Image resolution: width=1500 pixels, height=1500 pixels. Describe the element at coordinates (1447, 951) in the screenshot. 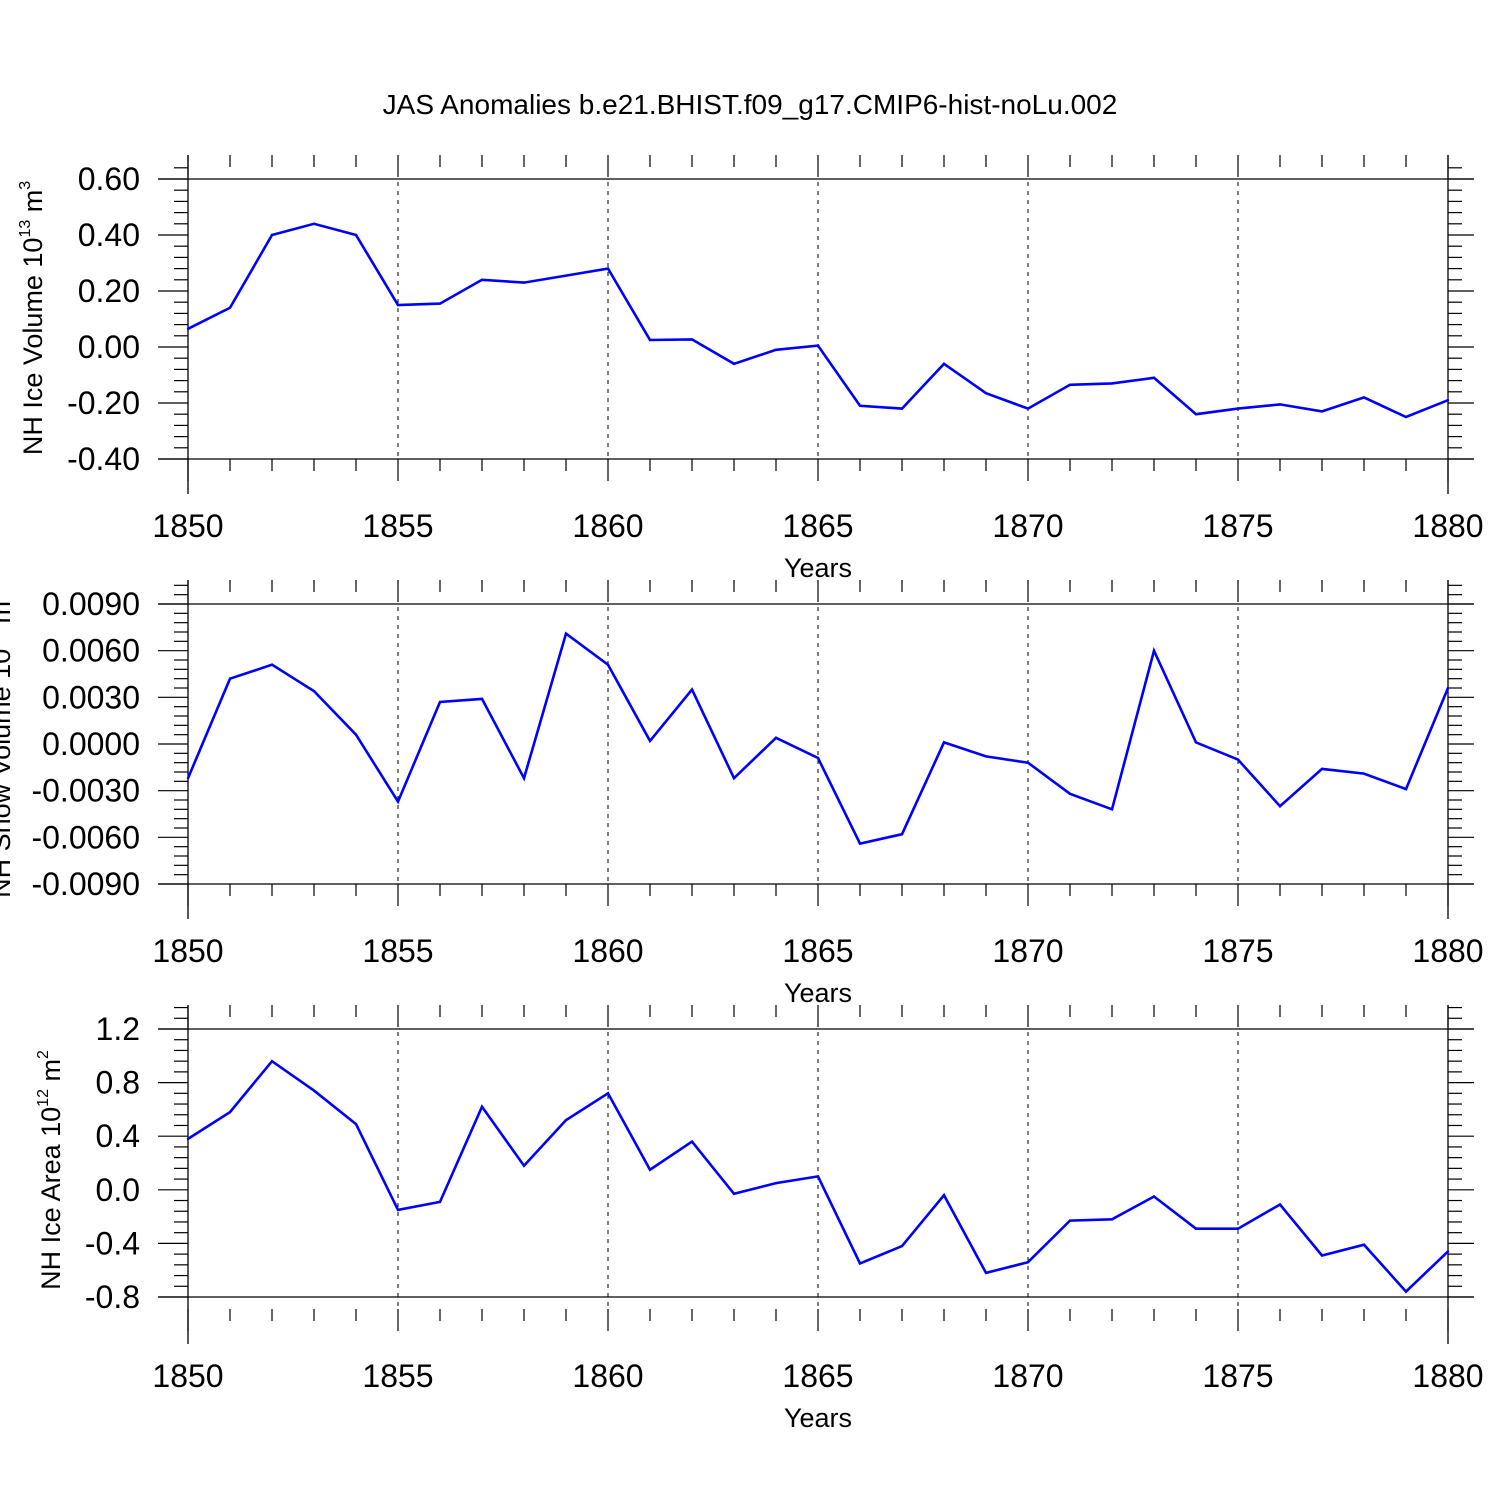

I see `x-tick-label: 1880` at that location.